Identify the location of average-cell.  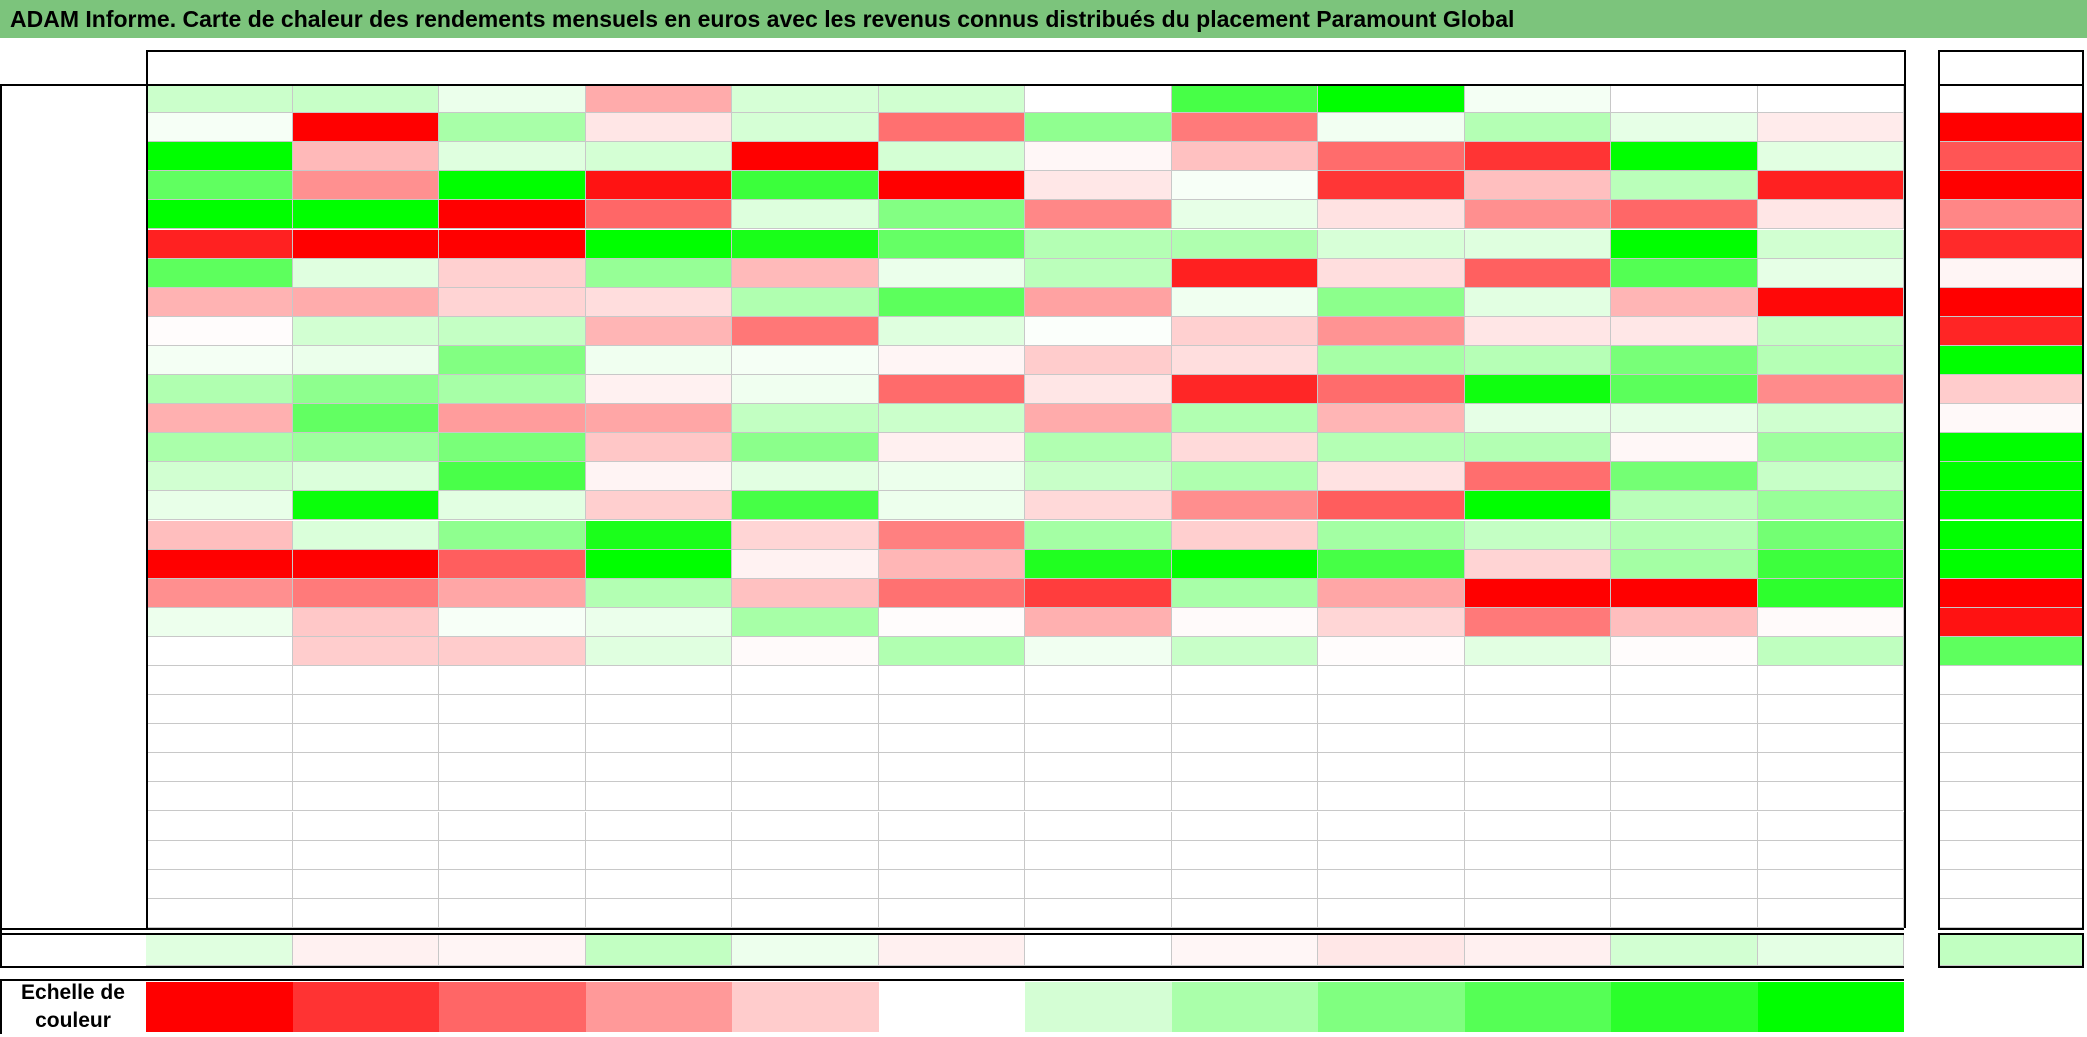
(1830, 950).